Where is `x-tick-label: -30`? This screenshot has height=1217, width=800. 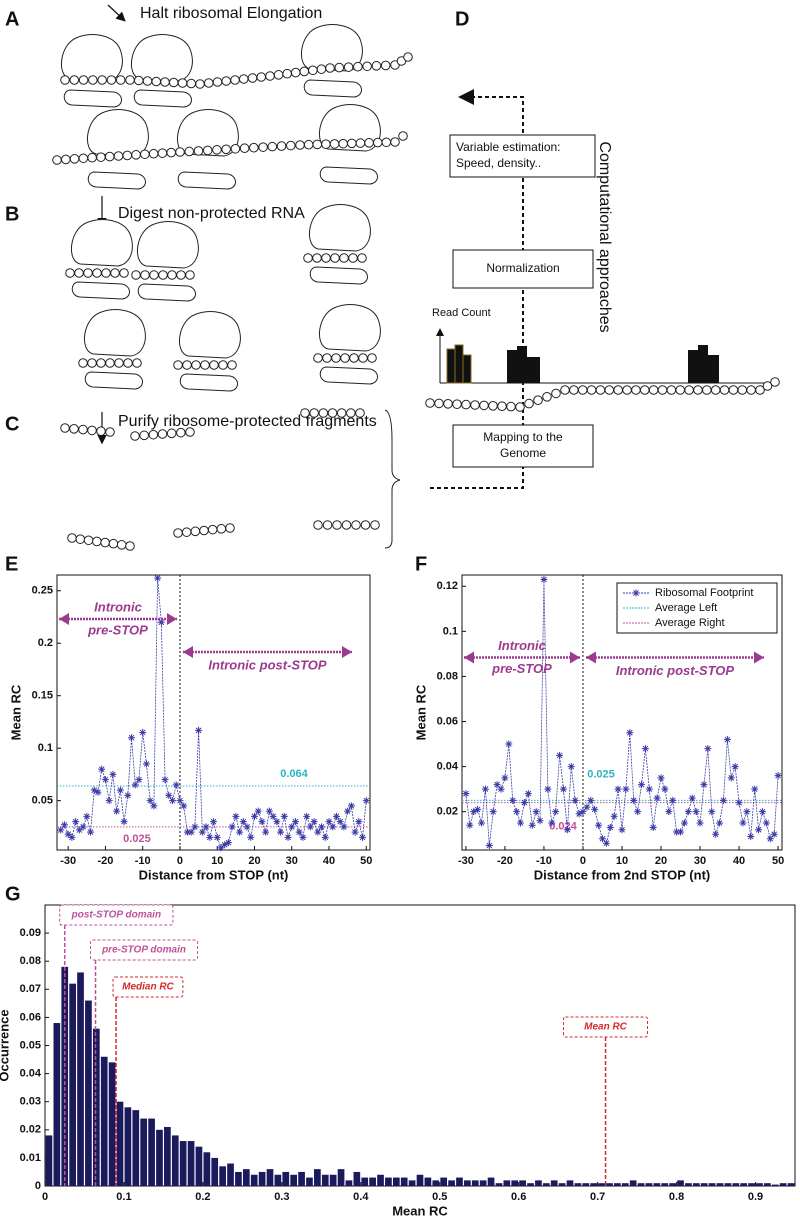 x-tick-label: -30 is located at coordinates (466, 861).